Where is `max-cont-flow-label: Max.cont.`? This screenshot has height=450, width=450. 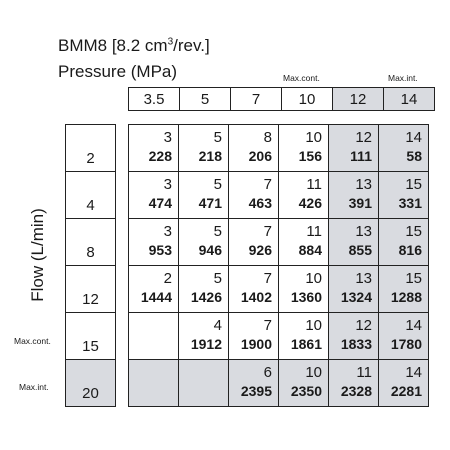
max-cont-flow-label: Max.cont. is located at coordinates (32, 341).